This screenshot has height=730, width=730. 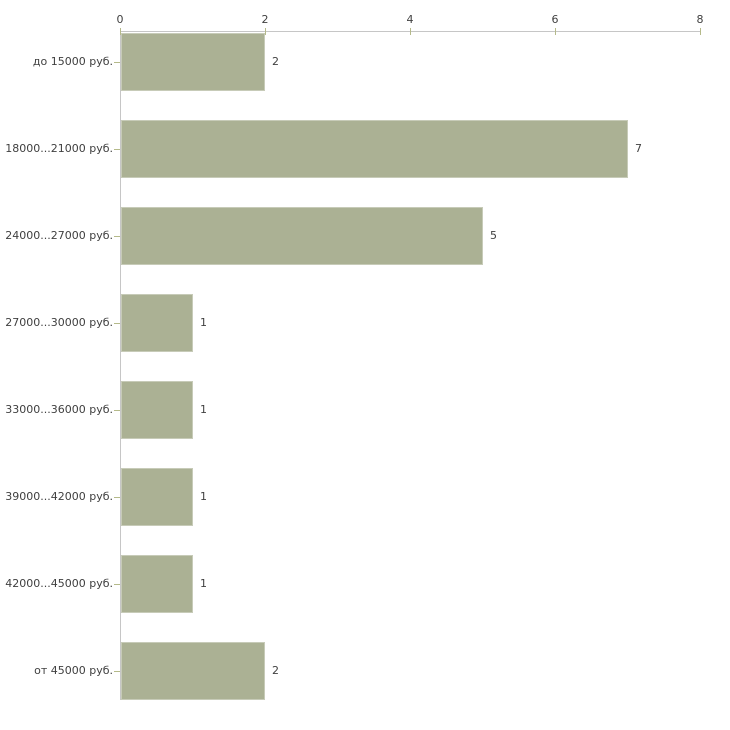 I want to click on category-label: 18000...21000 руб., so click(x=59, y=148).